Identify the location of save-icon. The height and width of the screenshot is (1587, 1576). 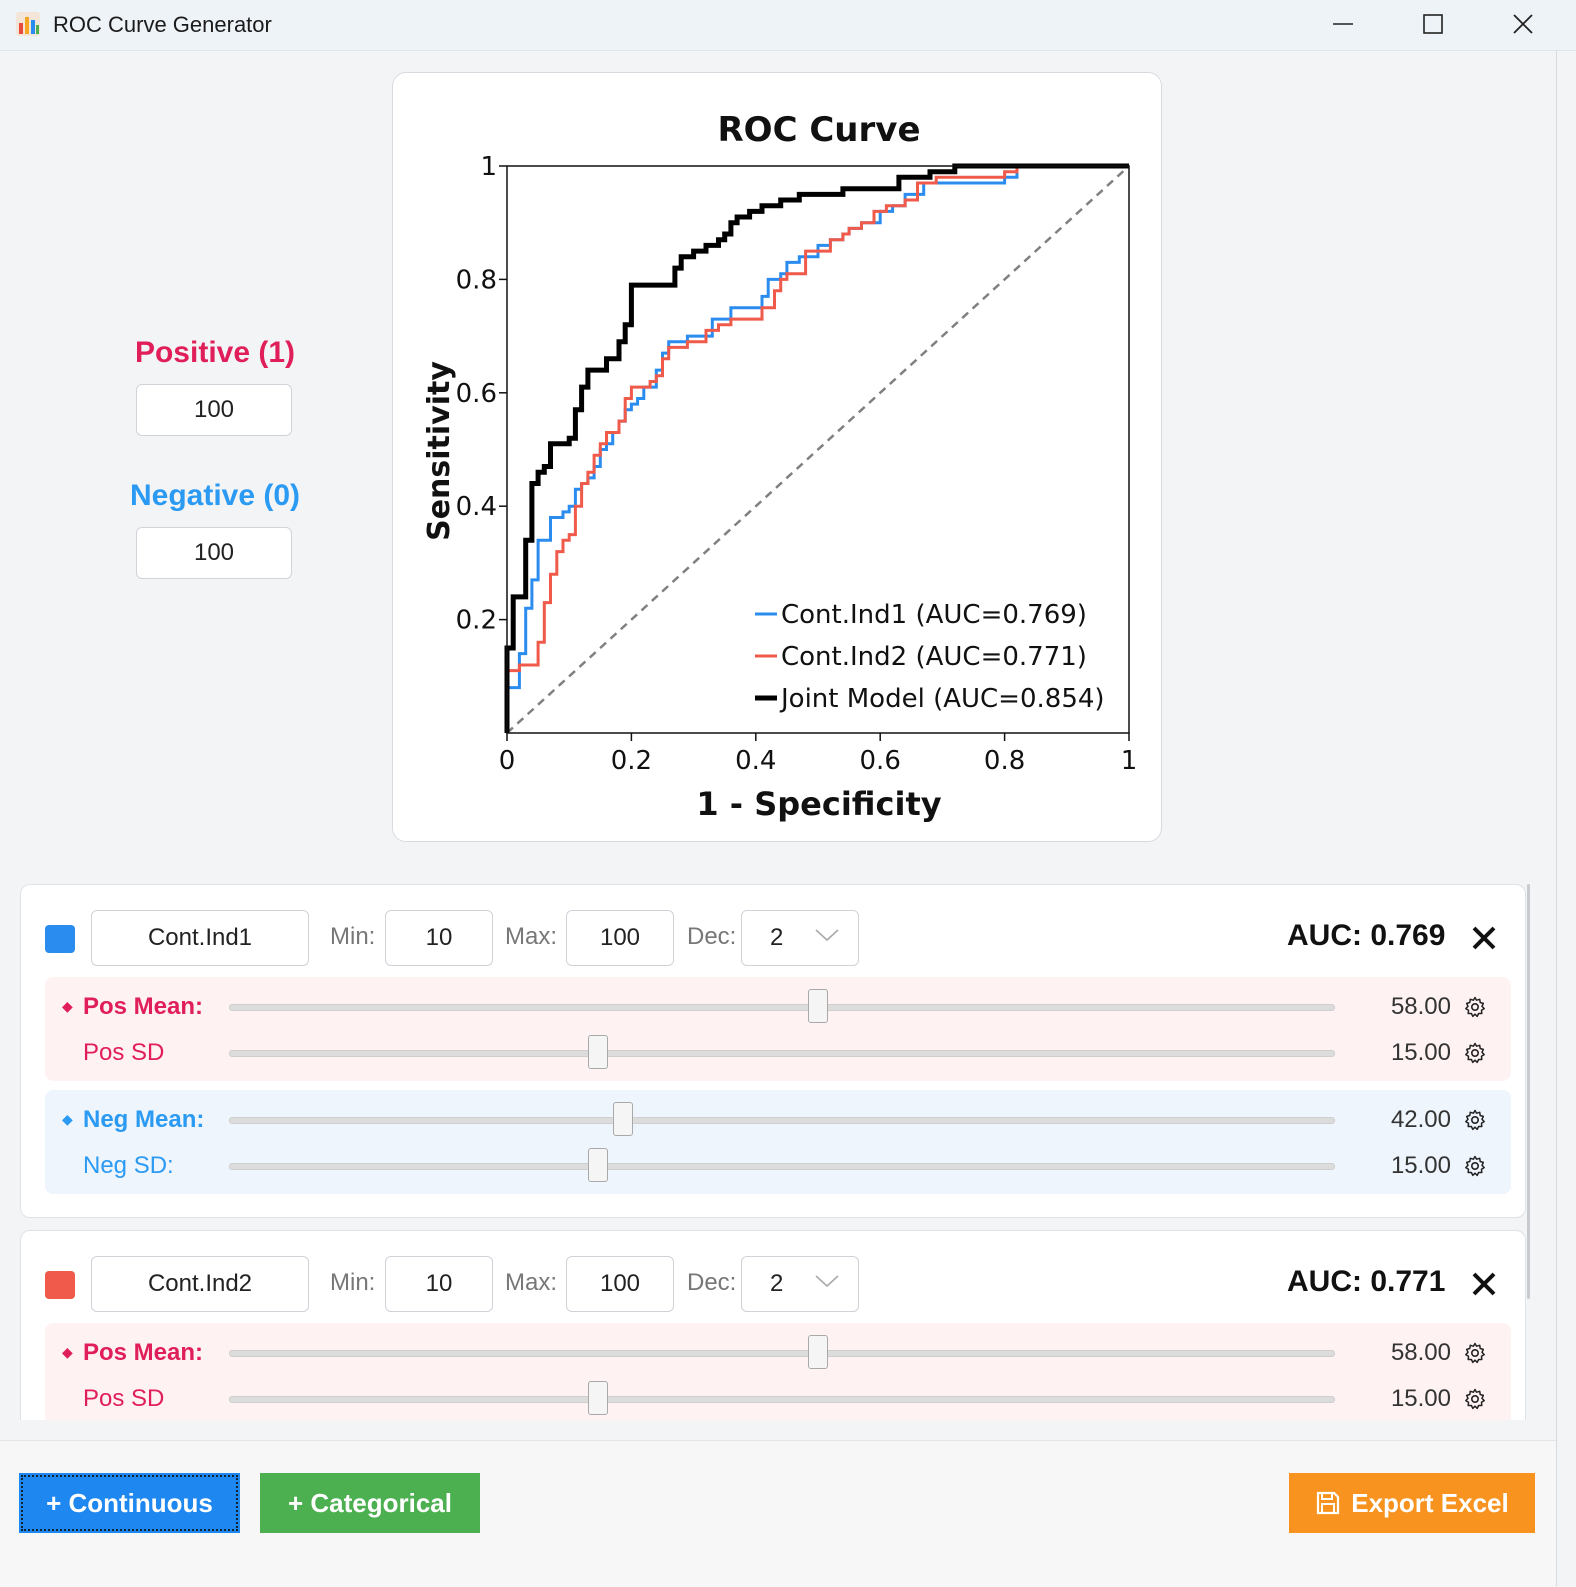
(1328, 1503).